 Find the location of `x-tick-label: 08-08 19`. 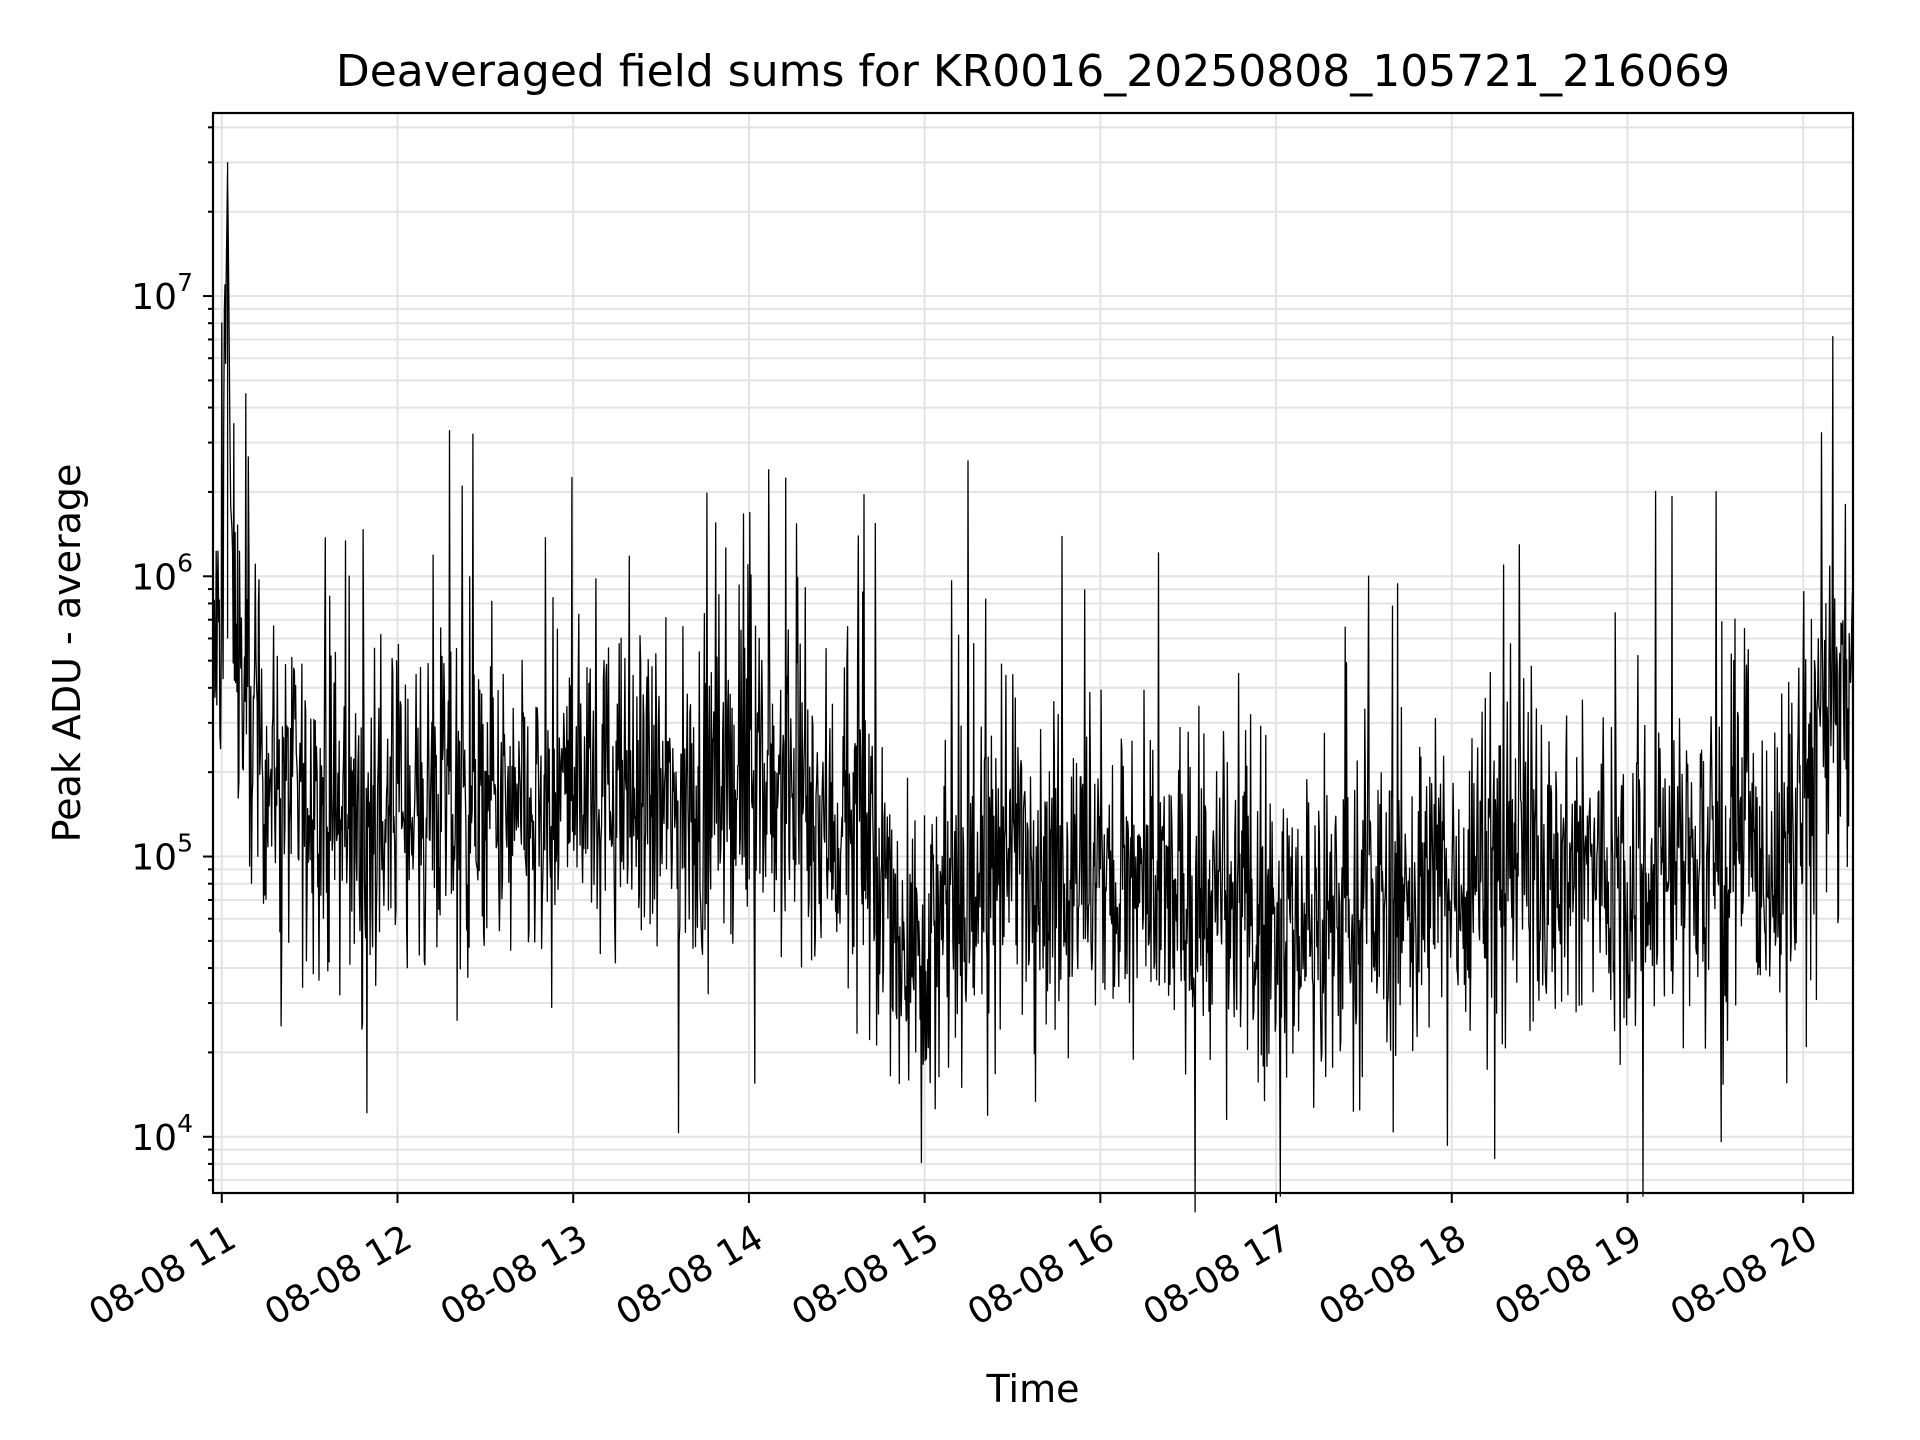

x-tick-label: 08-08 19 is located at coordinates (1568, 1275).